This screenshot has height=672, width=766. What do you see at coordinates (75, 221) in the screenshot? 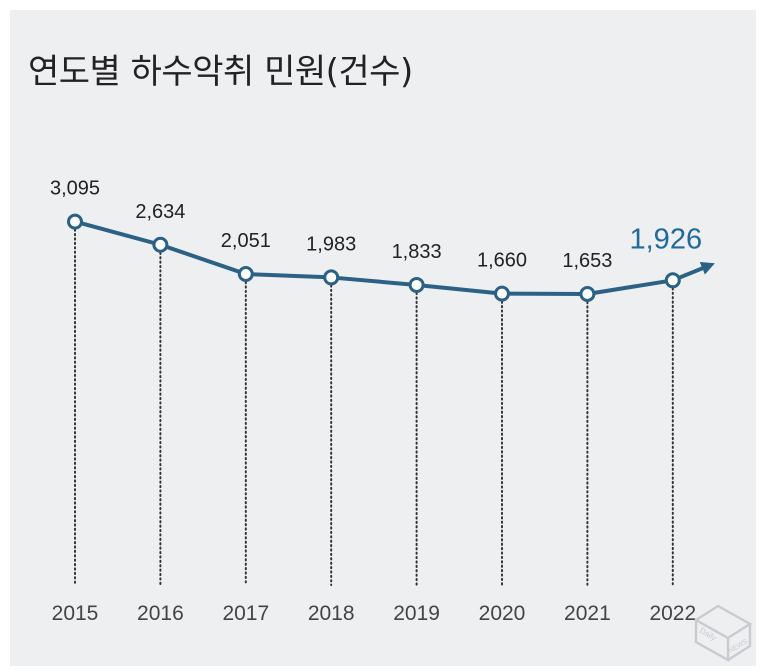
I see `data-point-2015` at bounding box center [75, 221].